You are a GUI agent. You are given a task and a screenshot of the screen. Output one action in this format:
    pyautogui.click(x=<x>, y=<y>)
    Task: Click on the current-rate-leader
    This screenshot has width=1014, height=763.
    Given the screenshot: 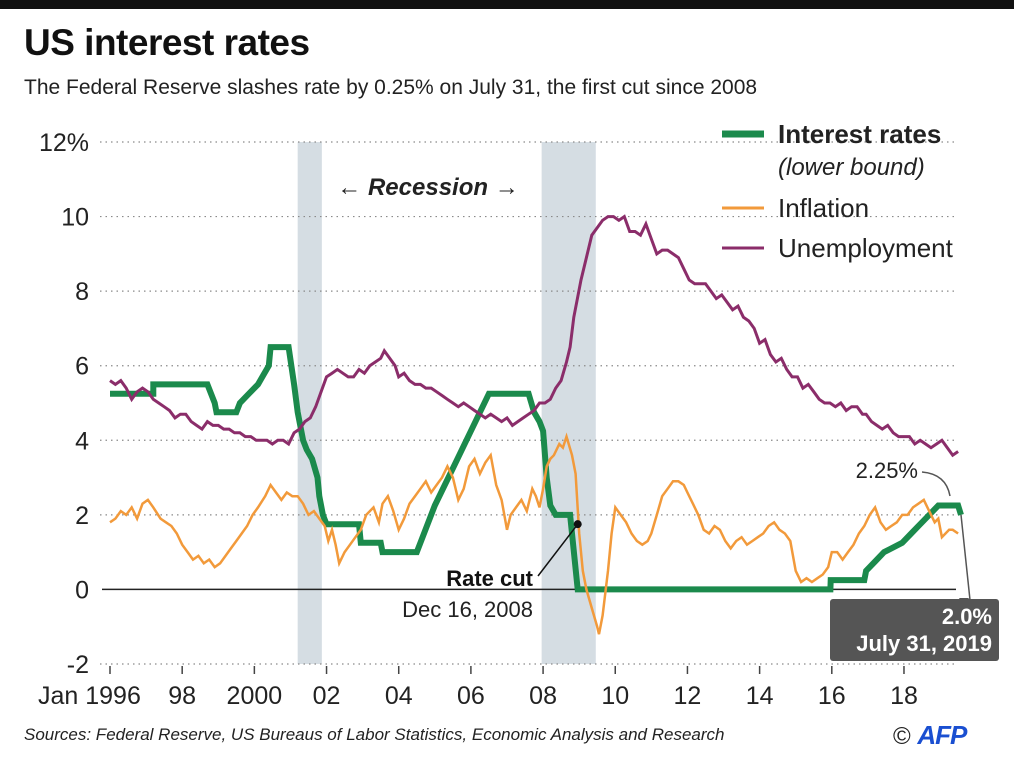 What is the action you would take?
    pyautogui.click(x=936, y=484)
    